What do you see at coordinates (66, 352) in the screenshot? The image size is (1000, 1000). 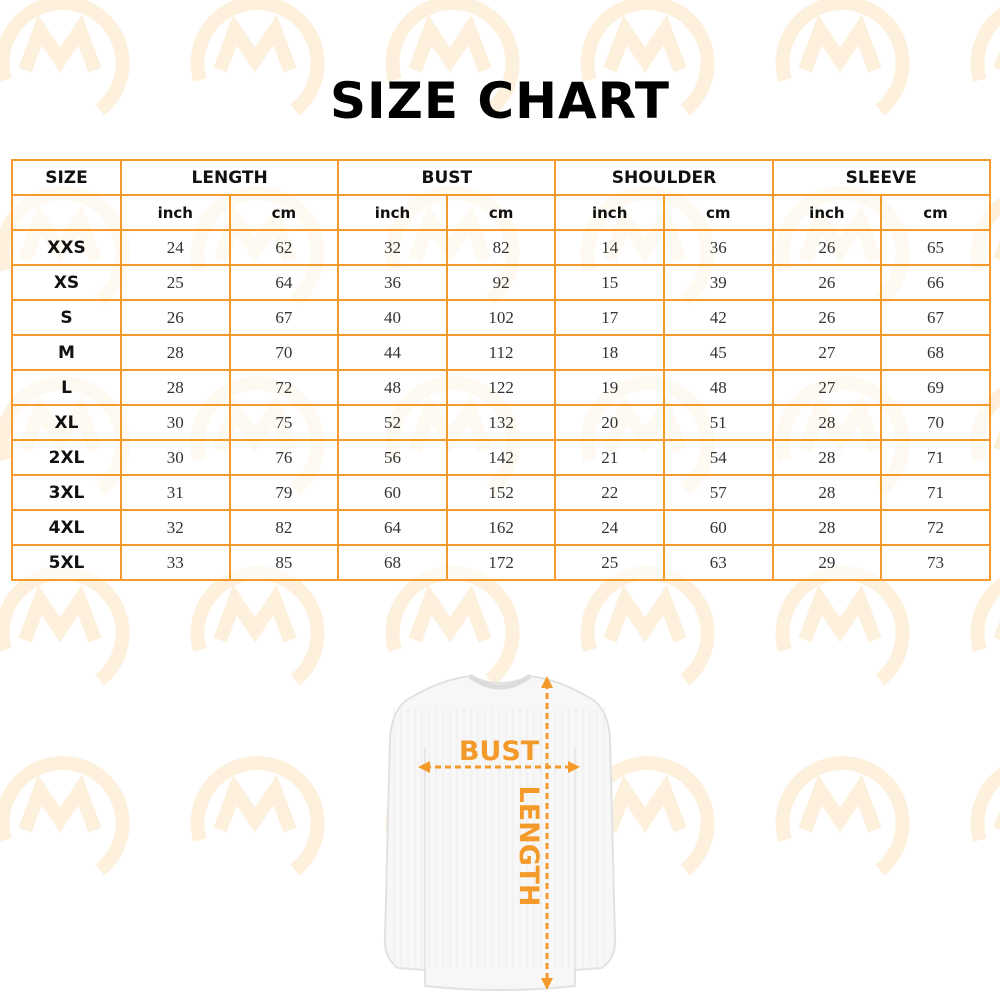 I see `size-cell: M` at bounding box center [66, 352].